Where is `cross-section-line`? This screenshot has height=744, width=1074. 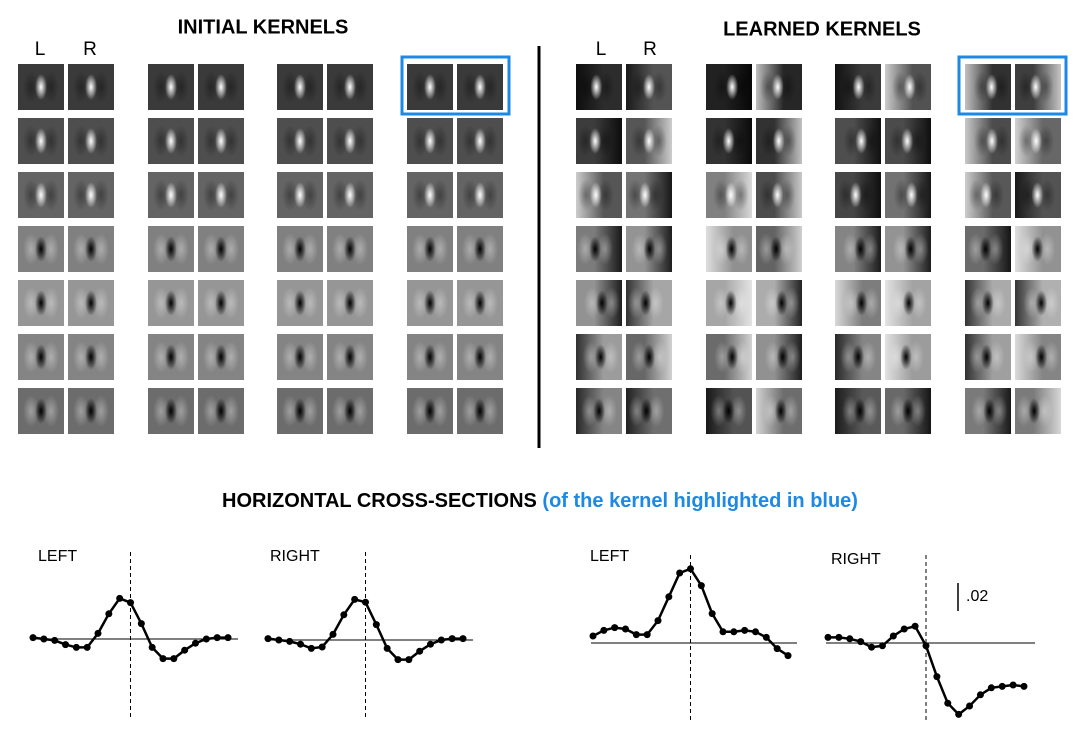 cross-section-line is located at coordinates (130, 628).